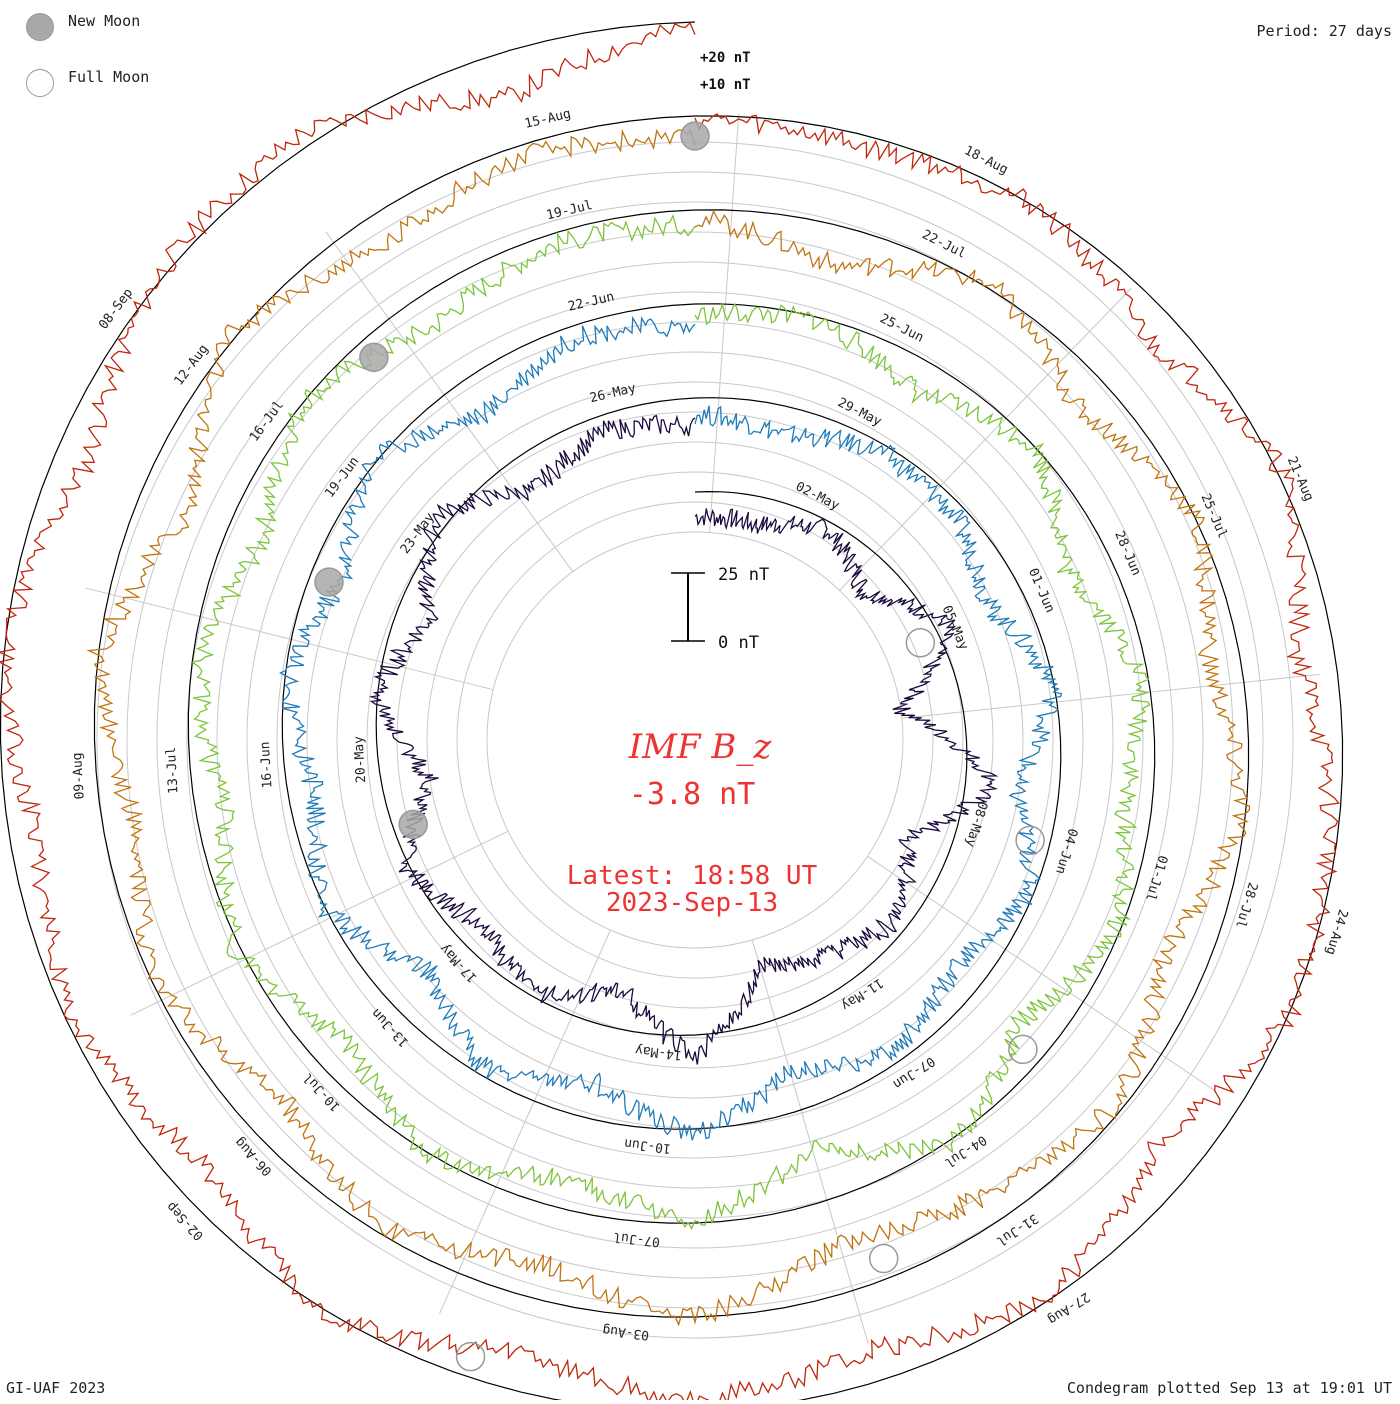  What do you see at coordinates (1066, 850) in the screenshot?
I see `date-label: 04-Jun` at bounding box center [1066, 850].